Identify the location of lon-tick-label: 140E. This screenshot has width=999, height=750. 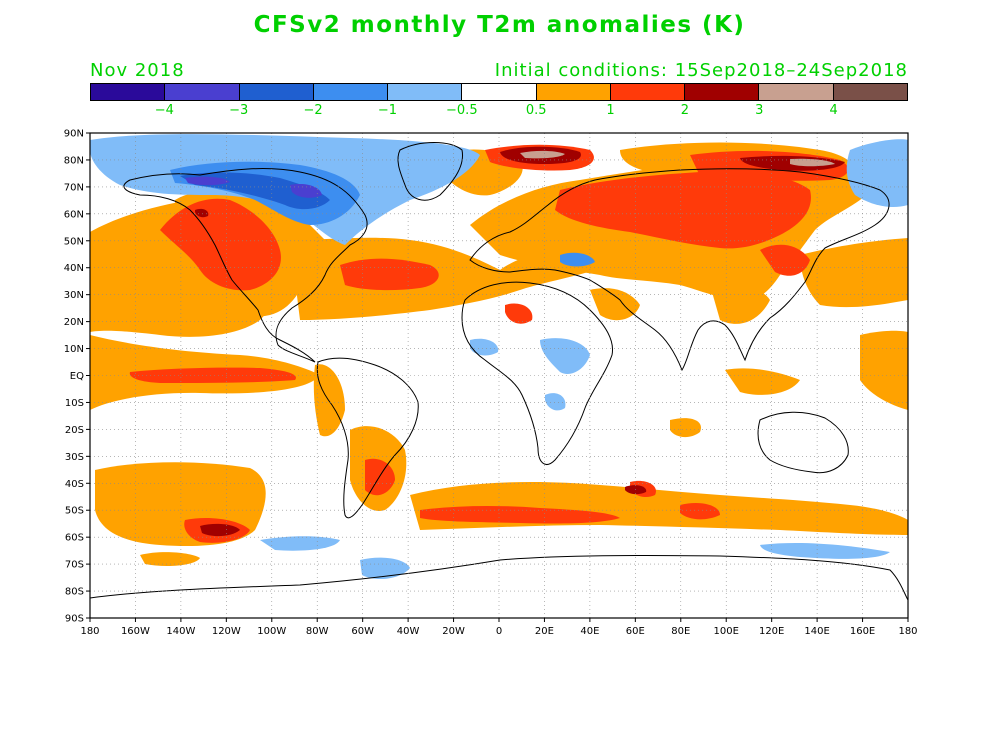
(816, 631).